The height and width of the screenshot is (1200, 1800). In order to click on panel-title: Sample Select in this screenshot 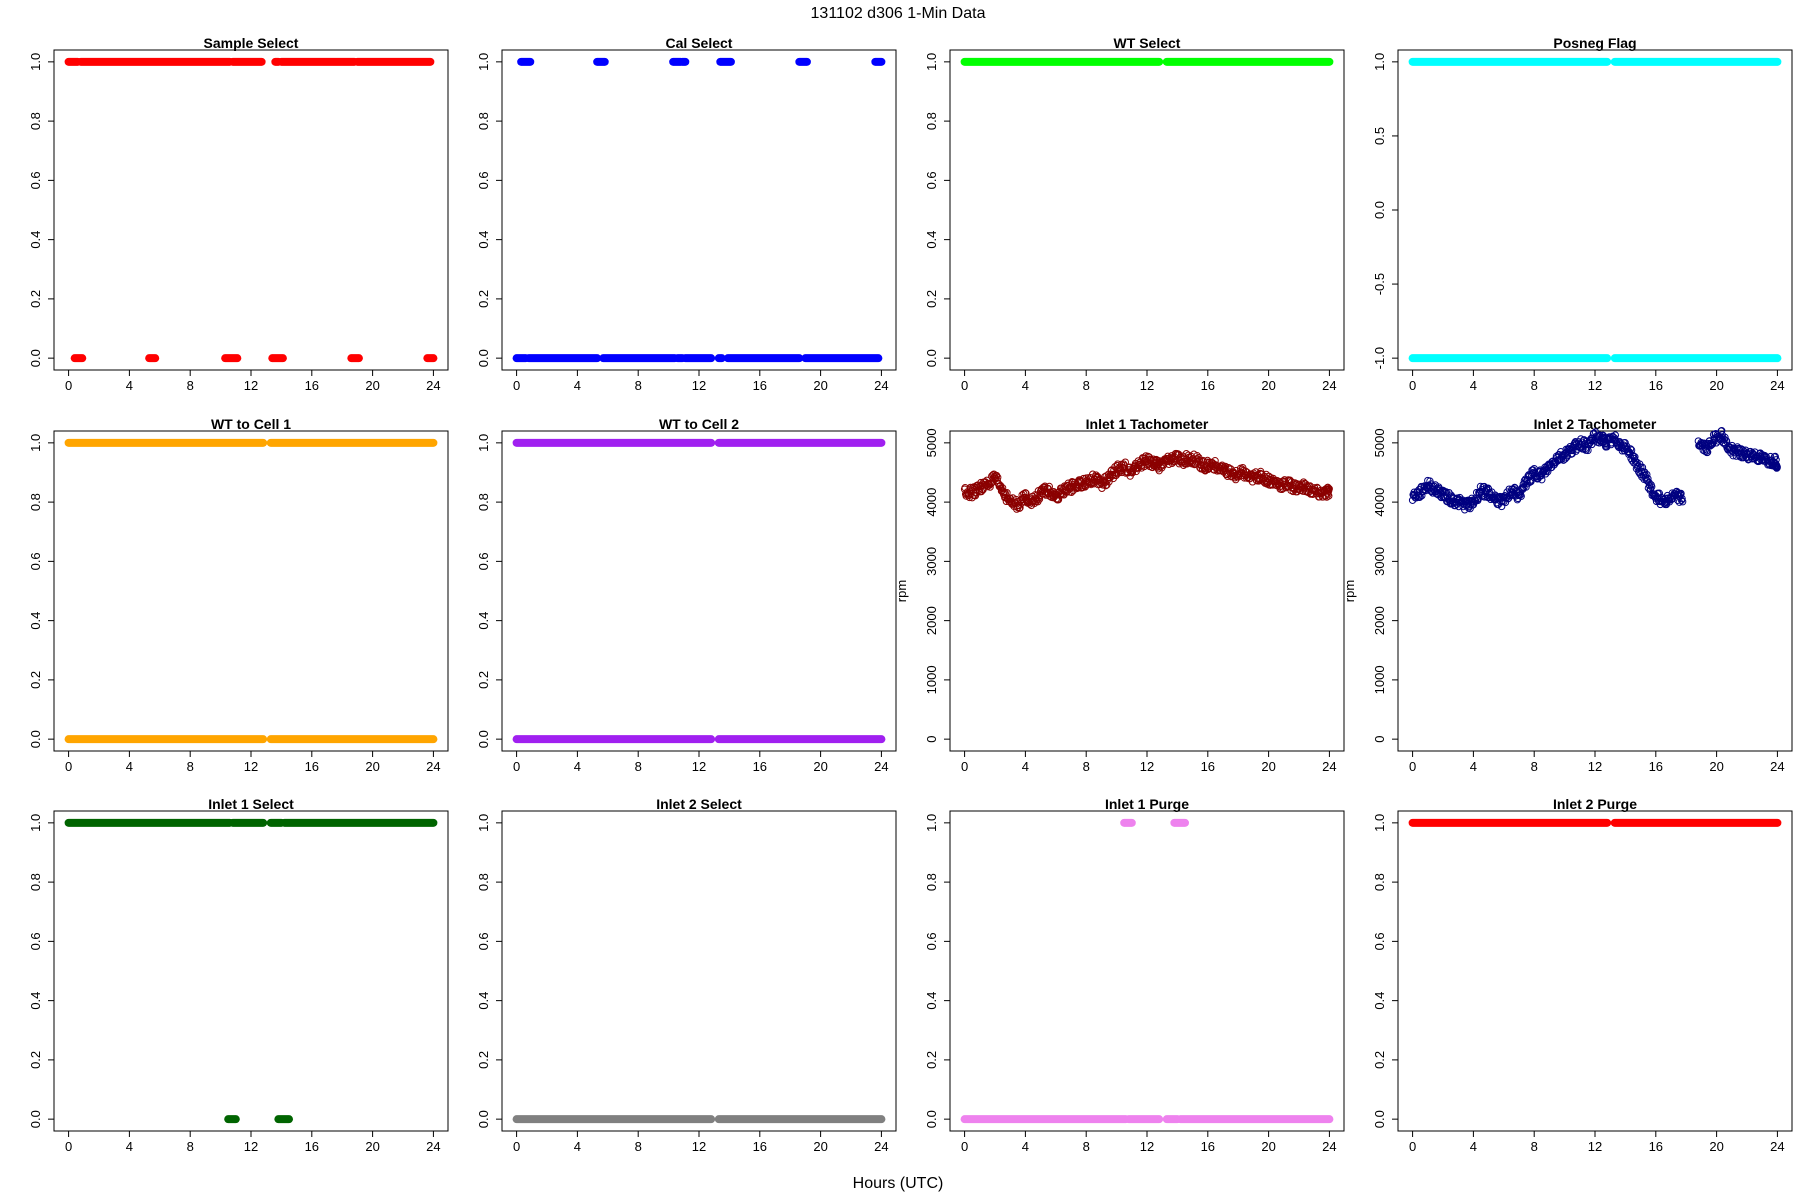, I will do `click(251, 43)`.